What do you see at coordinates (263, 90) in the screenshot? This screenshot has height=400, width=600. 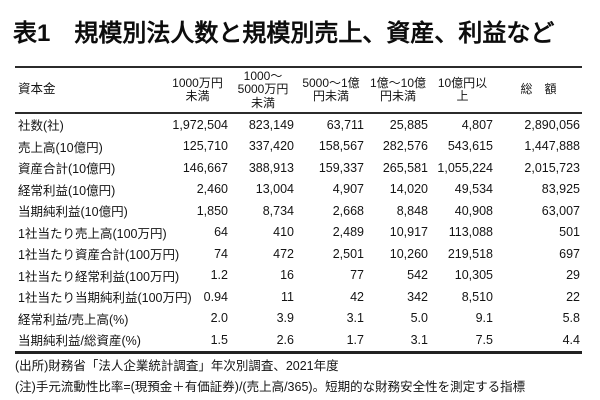 I see `header-col-10m-50m: 1000～ 5000万円 未満` at bounding box center [263, 90].